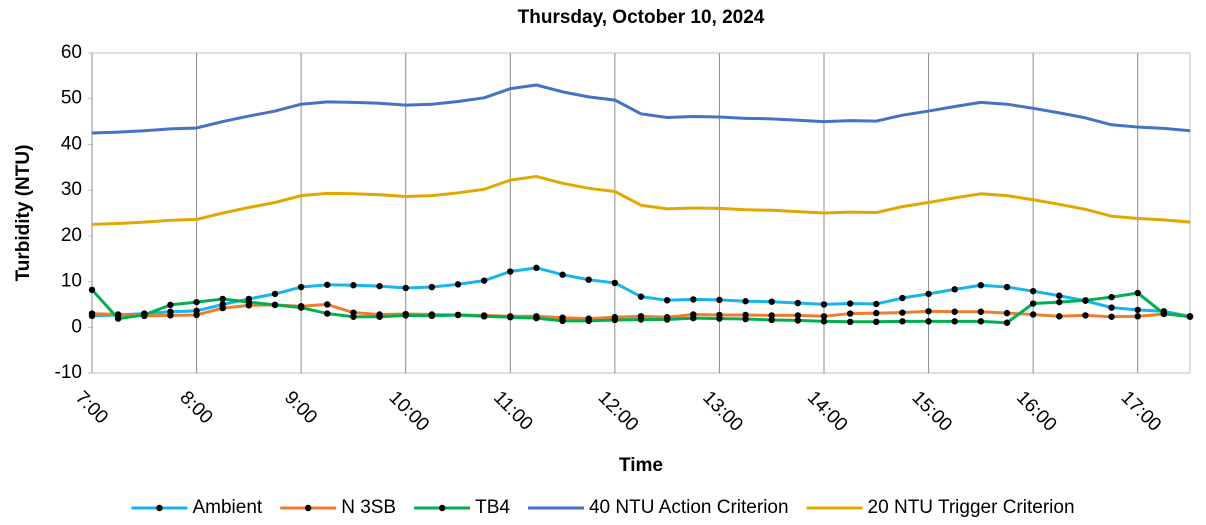  What do you see at coordinates (91, 407) in the screenshot?
I see `x-tick-label: 7:00` at bounding box center [91, 407].